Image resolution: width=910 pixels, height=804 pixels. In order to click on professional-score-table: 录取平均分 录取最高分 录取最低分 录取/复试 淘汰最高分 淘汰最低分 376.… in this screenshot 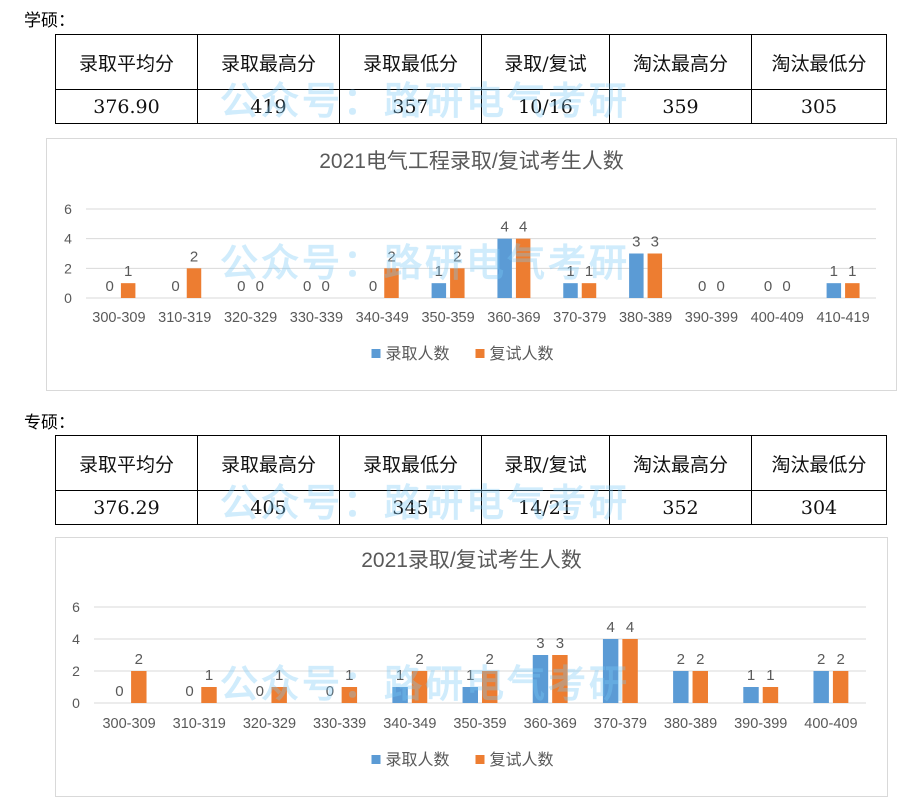, I will do `click(471, 480)`.